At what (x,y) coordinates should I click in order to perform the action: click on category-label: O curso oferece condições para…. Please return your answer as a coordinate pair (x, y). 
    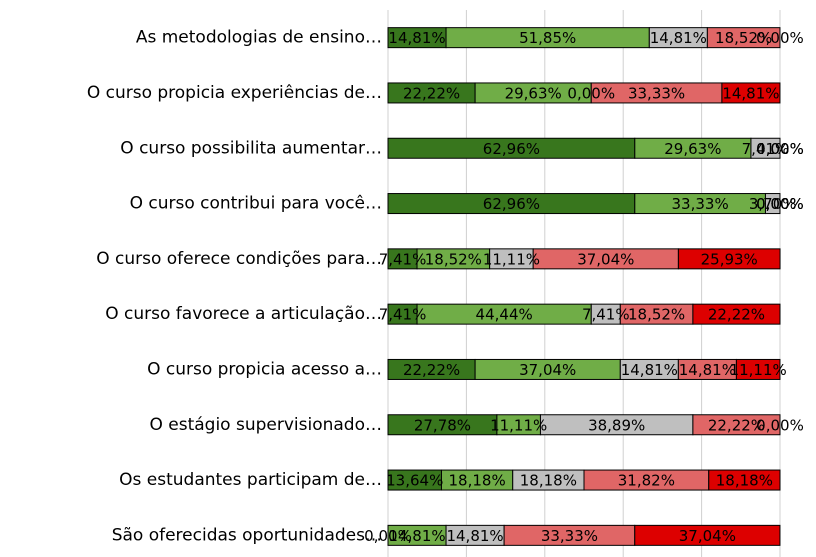
    Looking at the image, I should click on (239, 259).